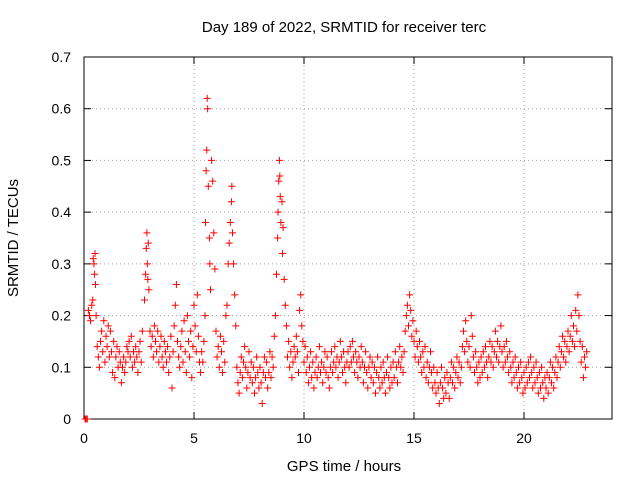 Image resolution: width=640 pixels, height=480 pixels. What do you see at coordinates (84, 438) in the screenshot?
I see `x-tick-label: 0` at bounding box center [84, 438].